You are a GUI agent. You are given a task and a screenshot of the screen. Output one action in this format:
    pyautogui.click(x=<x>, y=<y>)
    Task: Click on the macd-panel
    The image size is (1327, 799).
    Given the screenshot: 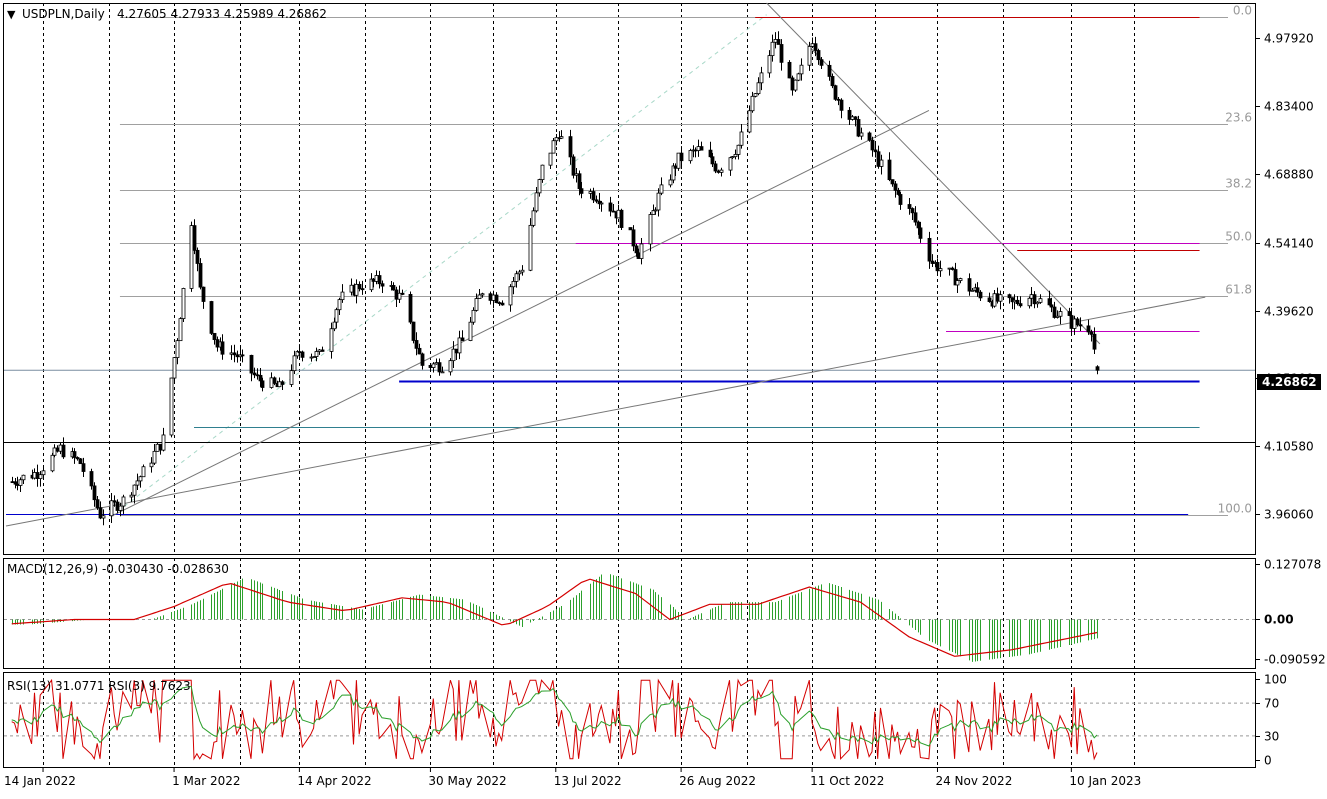 What is the action you would take?
    pyautogui.click(x=629, y=613)
    